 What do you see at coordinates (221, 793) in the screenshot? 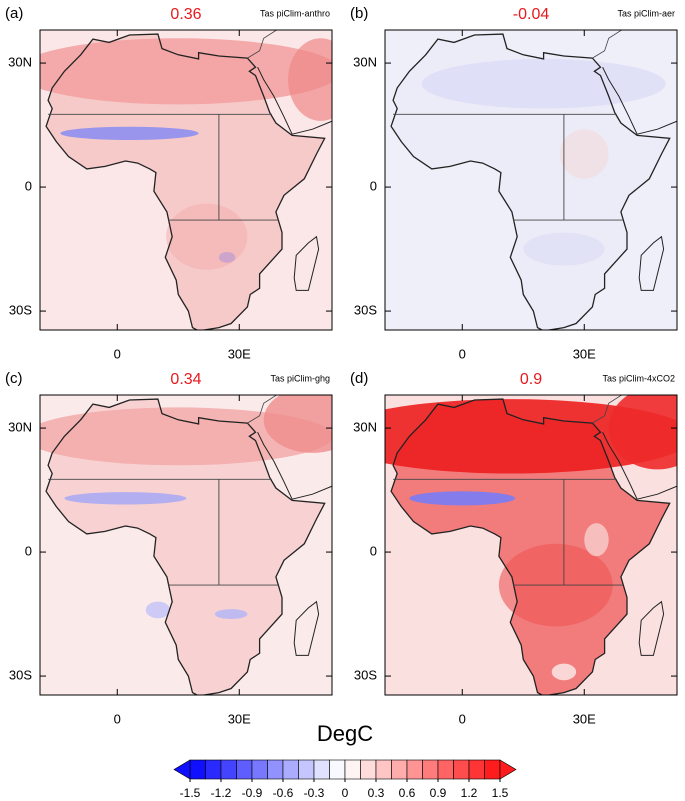
I see `colorbar-tick-label: -1.2` at bounding box center [221, 793].